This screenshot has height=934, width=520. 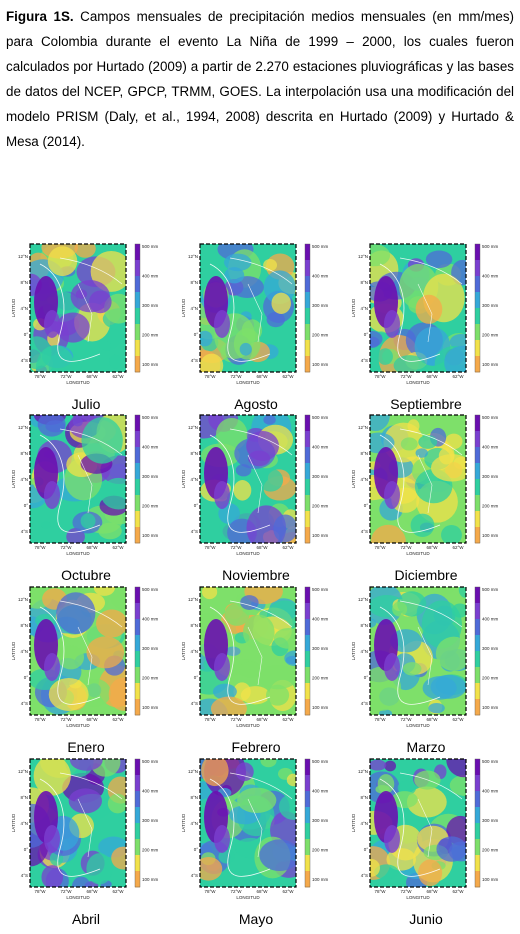 What do you see at coordinates (320, 619) in the screenshot?
I see `colorbar-tick-label: 400 mm` at bounding box center [320, 619].